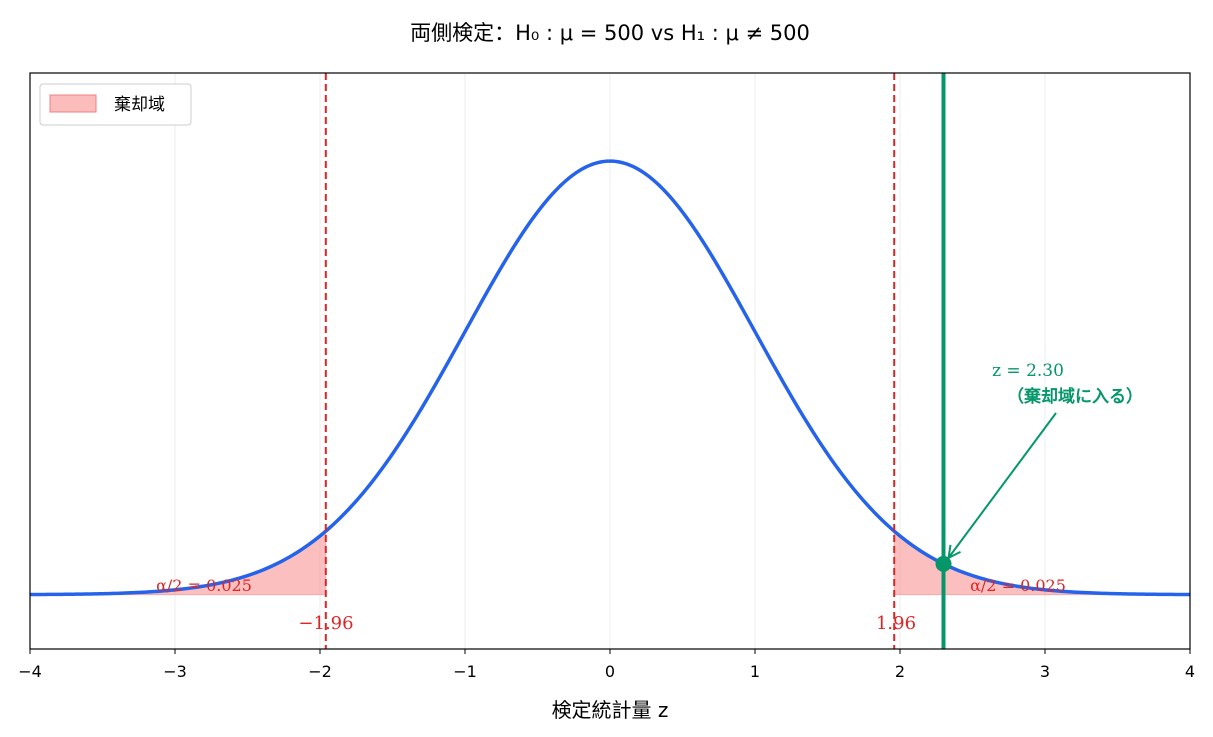 This screenshot has width=1213, height=737. What do you see at coordinates (755, 671) in the screenshot?
I see `x-tick-label: 1` at bounding box center [755, 671].